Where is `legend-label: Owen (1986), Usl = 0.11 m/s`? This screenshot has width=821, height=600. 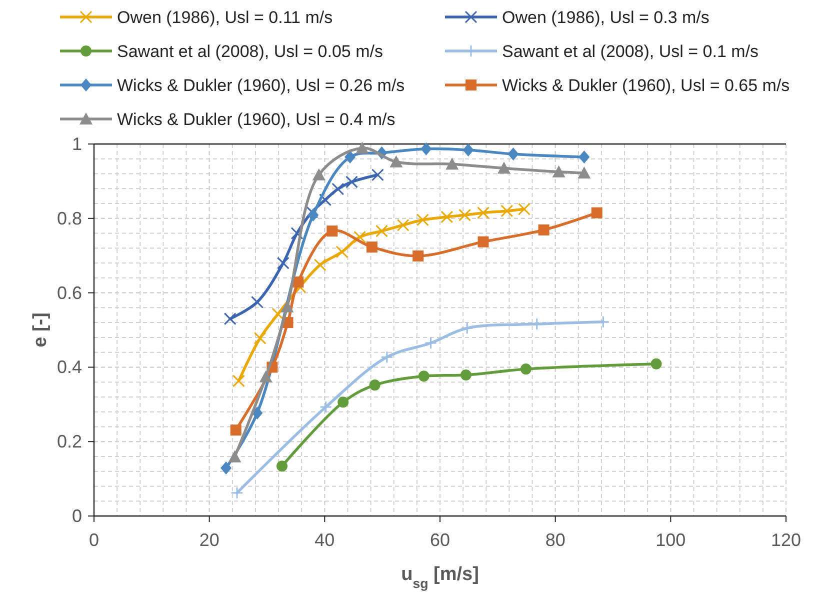
legend-label: Owen (1986), Usl = 0.11 m/s is located at coordinates (225, 17).